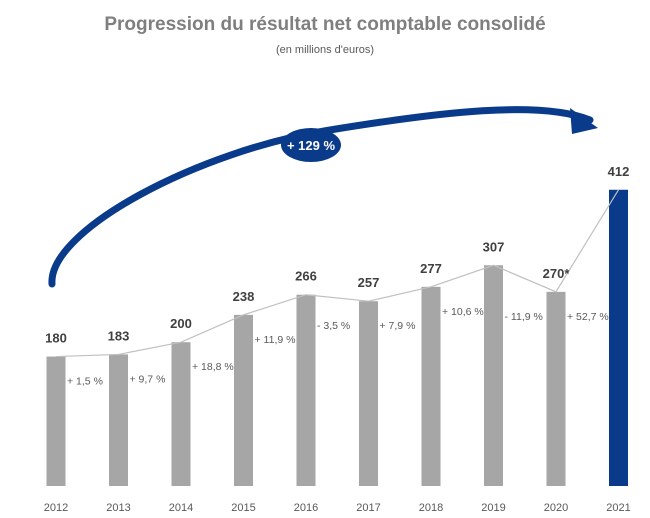  What do you see at coordinates (56, 338) in the screenshot?
I see `value-label-2012: 180` at bounding box center [56, 338].